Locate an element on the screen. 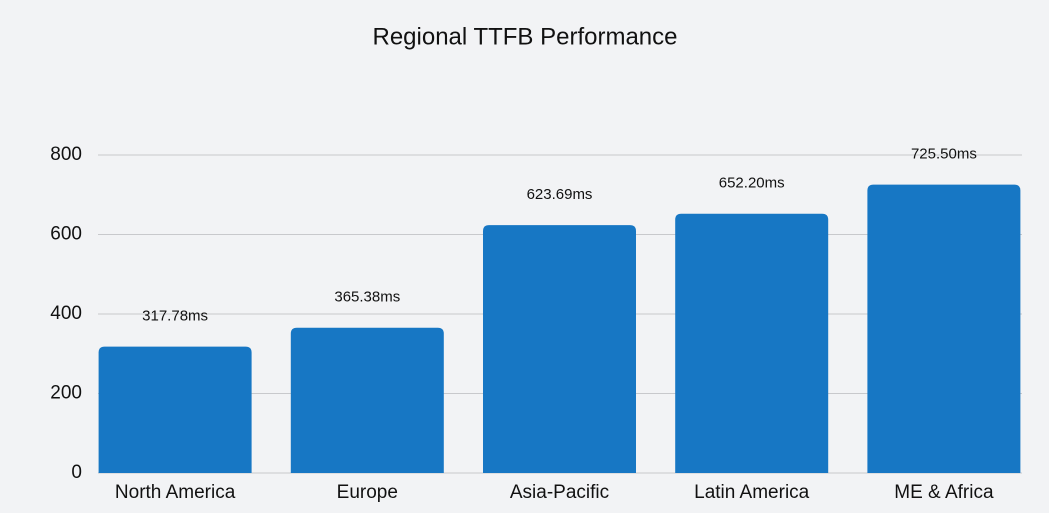  y-tick-label: 0 is located at coordinates (76, 472).